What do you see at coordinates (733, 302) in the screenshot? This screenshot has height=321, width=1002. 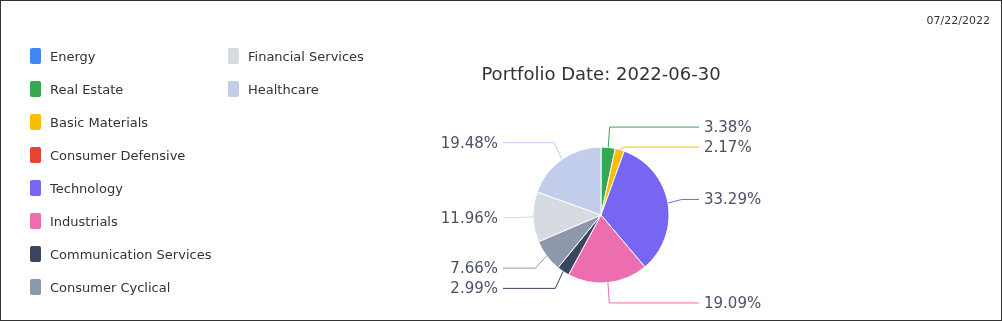 I see `data-label: 19.09%` at bounding box center [733, 302].